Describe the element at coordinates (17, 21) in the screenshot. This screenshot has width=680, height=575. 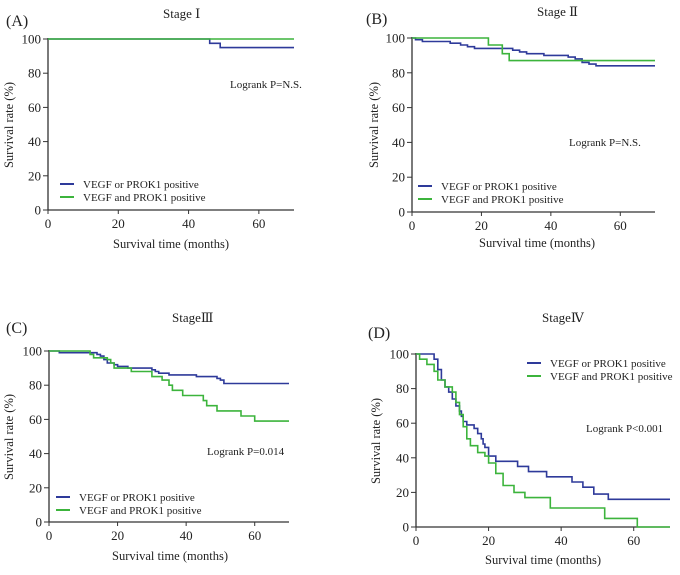
I see `panel-label: (A)` at that location.